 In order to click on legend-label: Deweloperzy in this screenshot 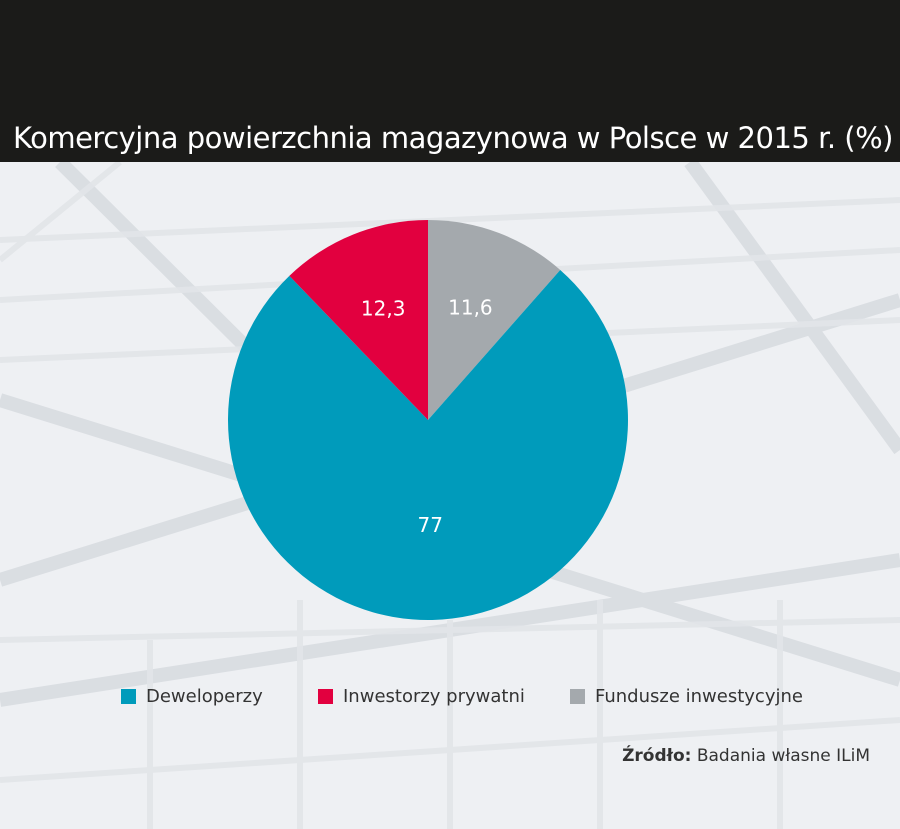, I will do `click(204, 696)`.